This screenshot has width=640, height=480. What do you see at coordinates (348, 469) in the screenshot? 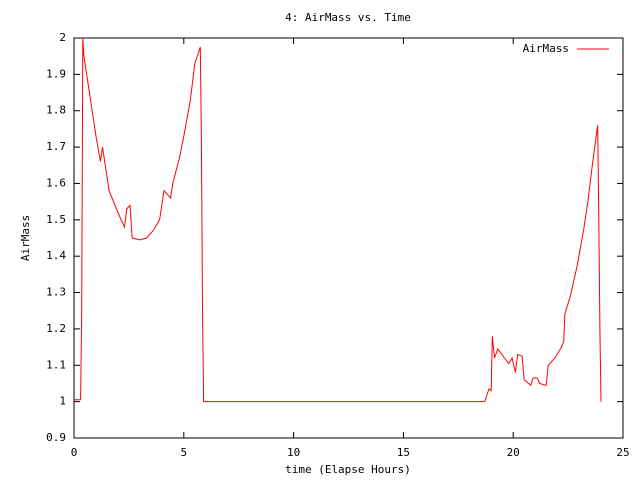
I see `x-axis-label: time (Elapse Hours)` at bounding box center [348, 469].